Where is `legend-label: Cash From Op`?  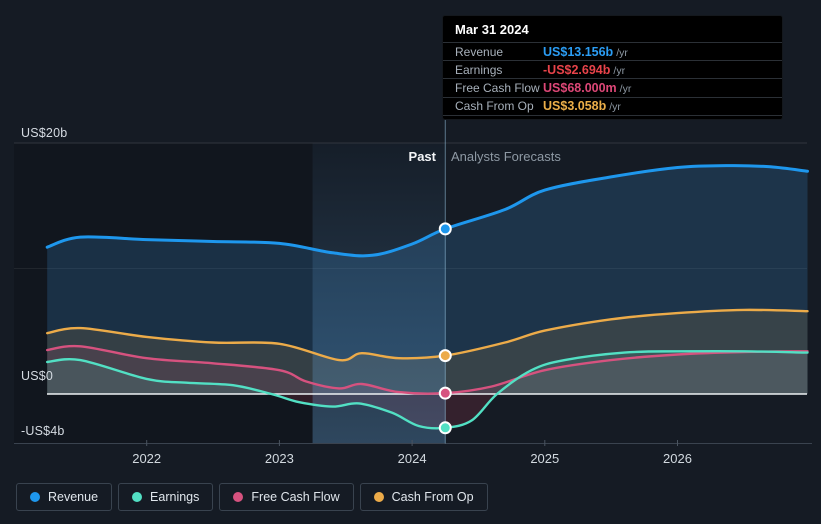 legend-label: Cash From Op is located at coordinates (432, 497).